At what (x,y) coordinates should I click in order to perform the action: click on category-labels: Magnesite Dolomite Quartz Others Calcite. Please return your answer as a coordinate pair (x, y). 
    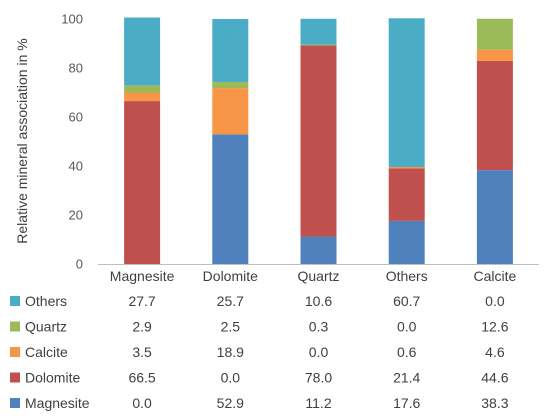
    Looking at the image, I should click on (313, 276).